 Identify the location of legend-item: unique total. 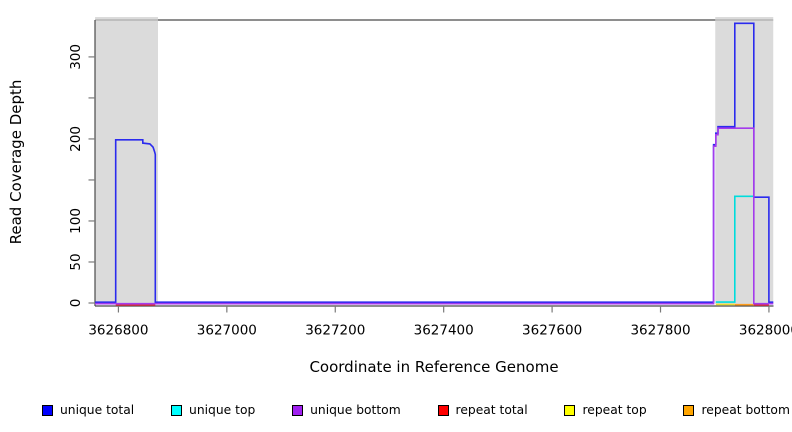
(88, 410).